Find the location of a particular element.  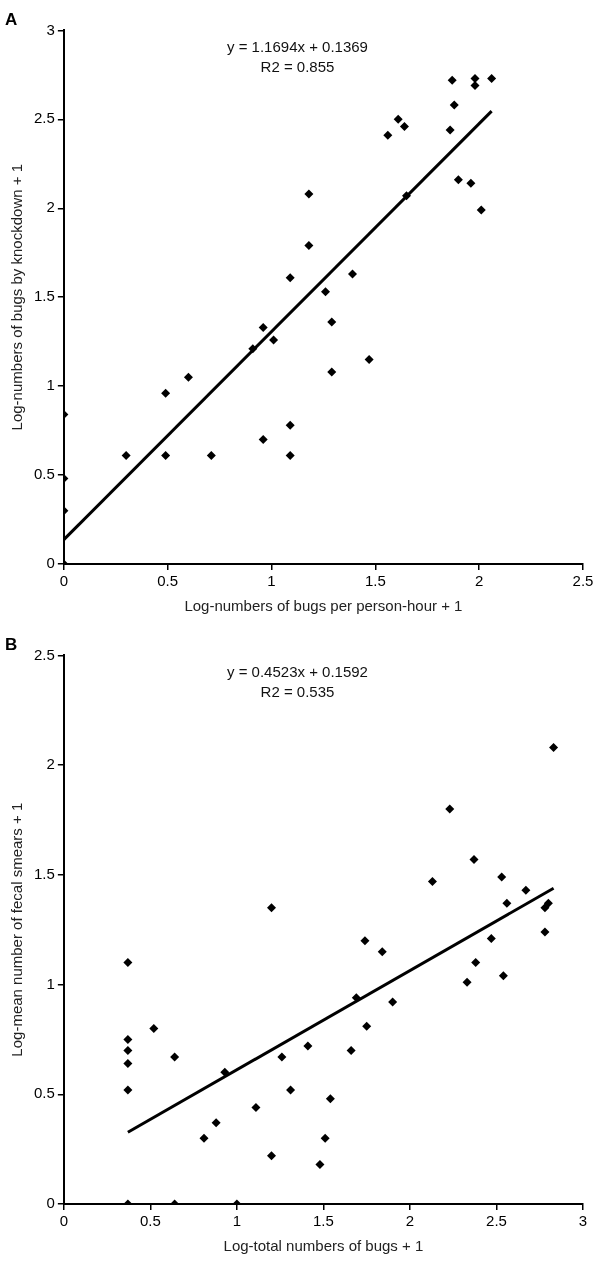

x-tick-label: 2 is located at coordinates (410, 1221).